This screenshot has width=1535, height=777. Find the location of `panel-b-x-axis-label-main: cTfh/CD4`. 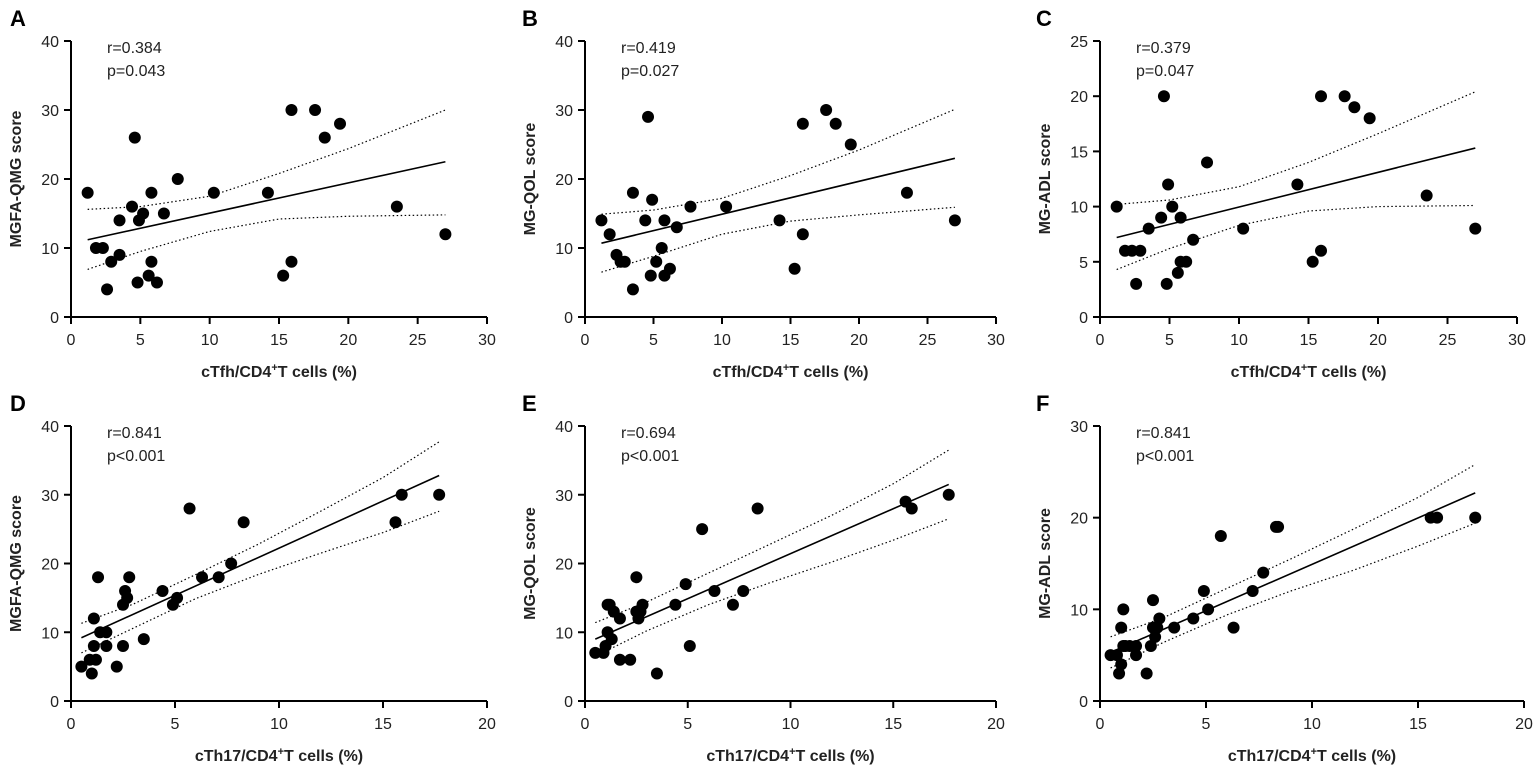

panel-b-x-axis-label-main: cTfh/CD4 is located at coordinates (748, 372).